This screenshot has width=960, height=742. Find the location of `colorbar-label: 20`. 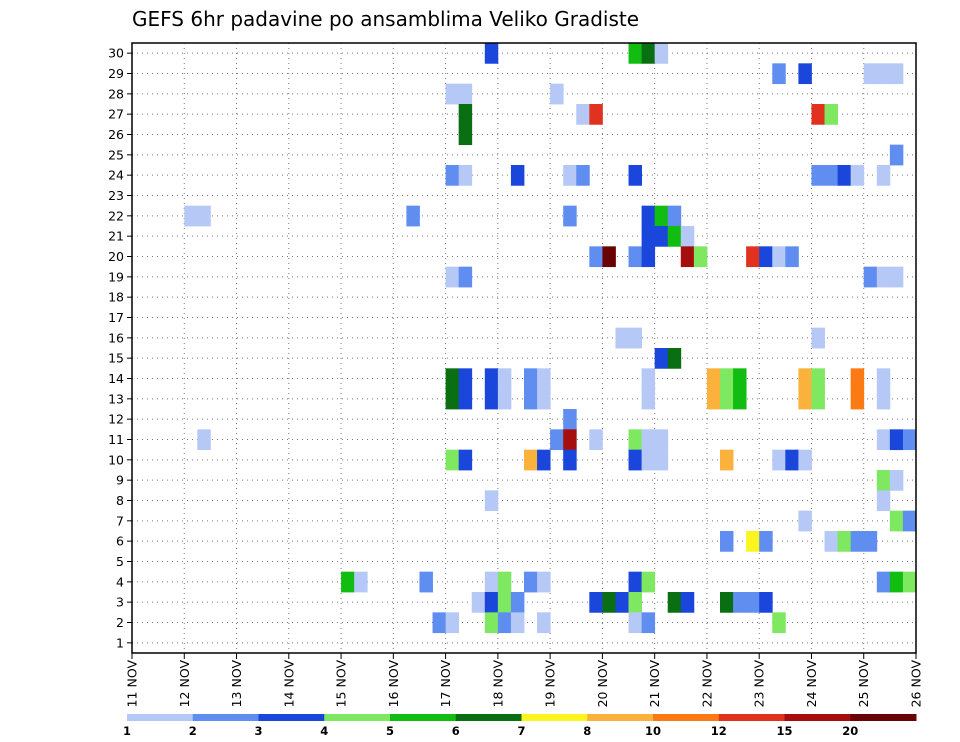

colorbar-label: 20 is located at coordinates (850, 731).